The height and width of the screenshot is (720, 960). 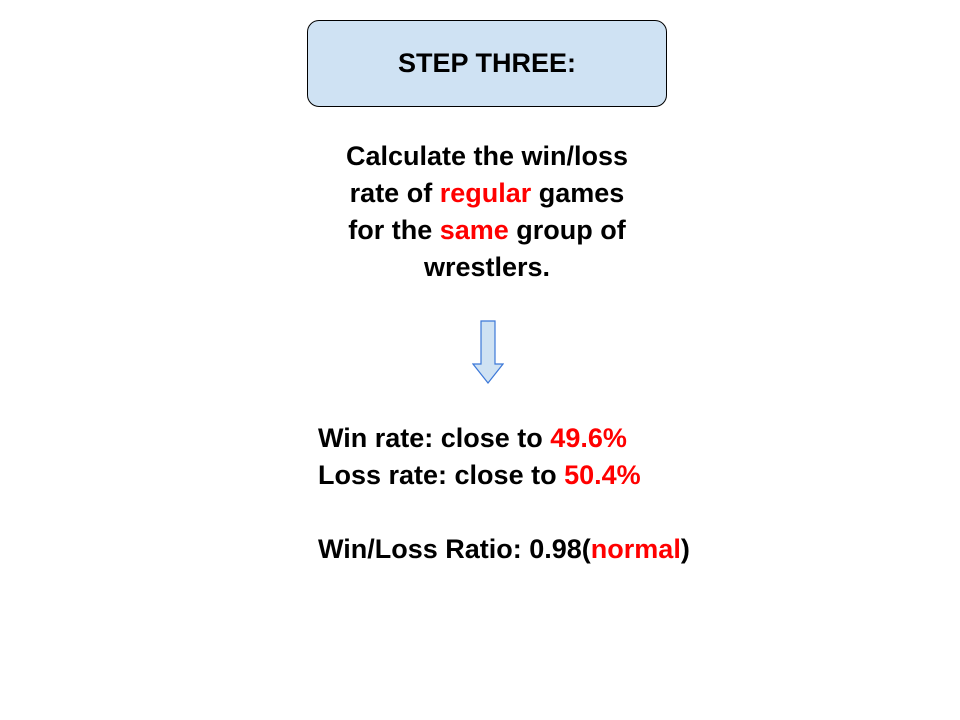 I want to click on ratio-line: Win/Loss Ratio: 0.98(normal), so click(x=628, y=549).